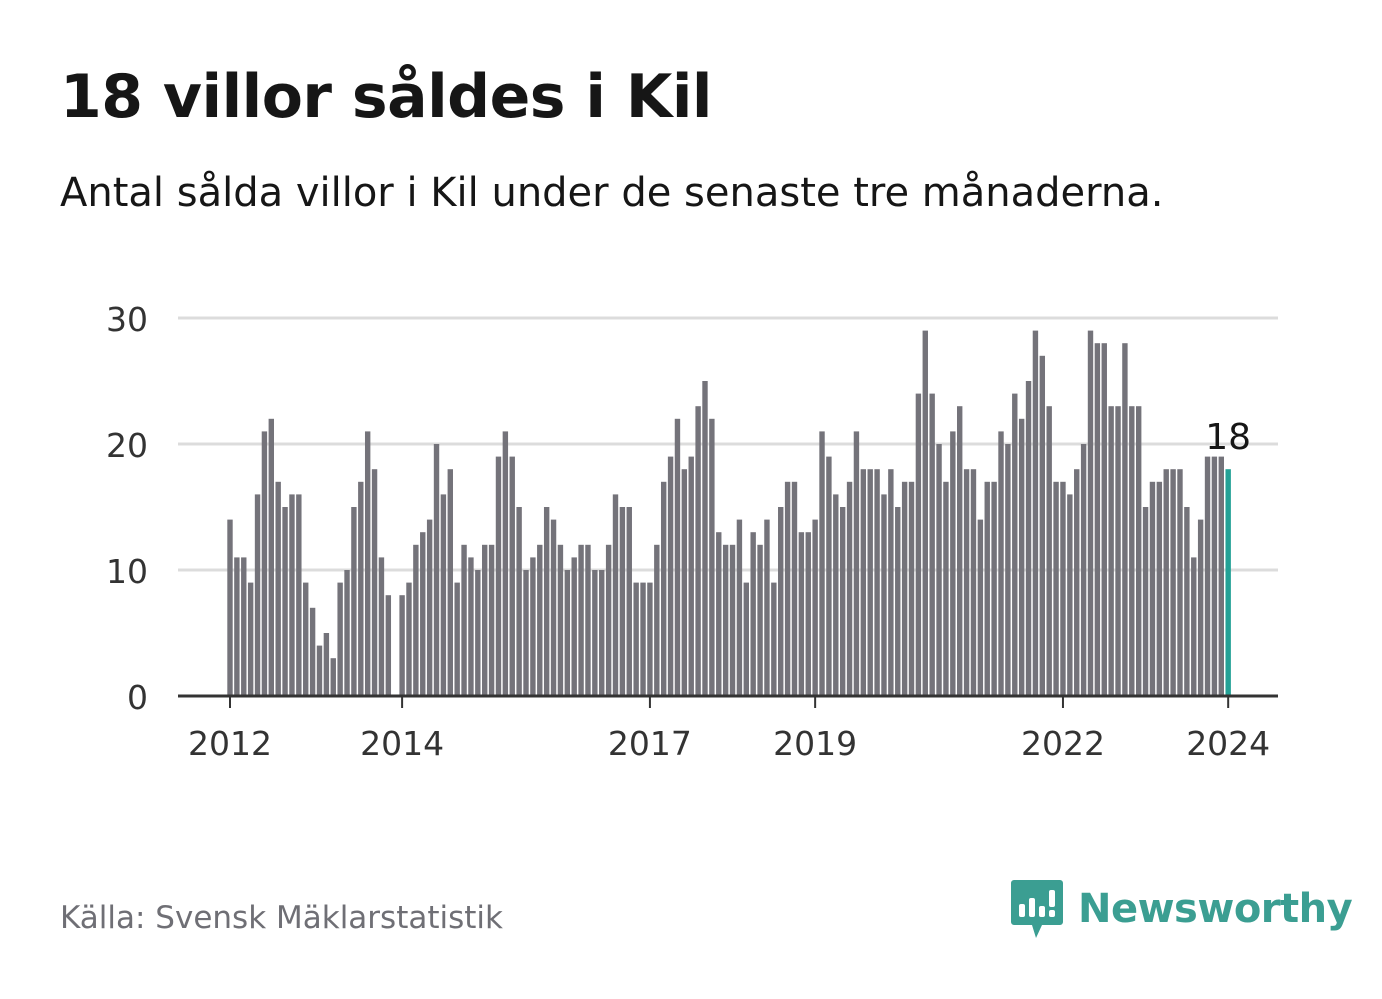 The width and height of the screenshot is (1382, 999). What do you see at coordinates (1063, 743) in the screenshot?
I see `x-tick-label: 2022` at bounding box center [1063, 743].